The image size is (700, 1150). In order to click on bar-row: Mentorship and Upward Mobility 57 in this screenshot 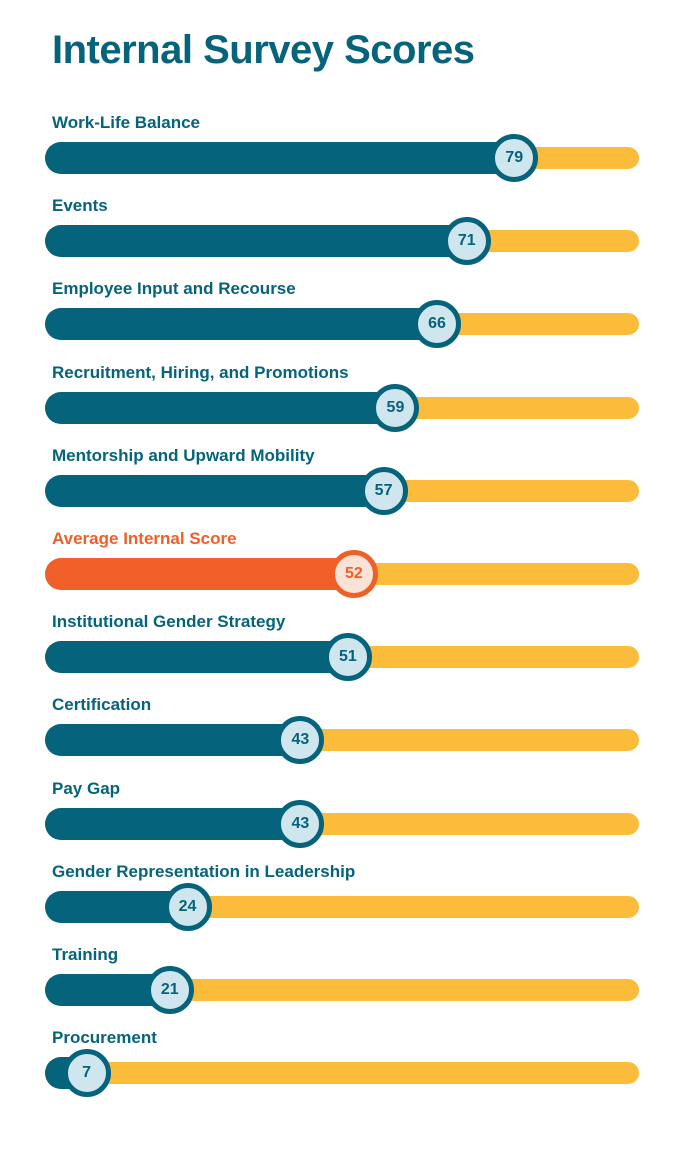, I will do `click(350, 487)`.